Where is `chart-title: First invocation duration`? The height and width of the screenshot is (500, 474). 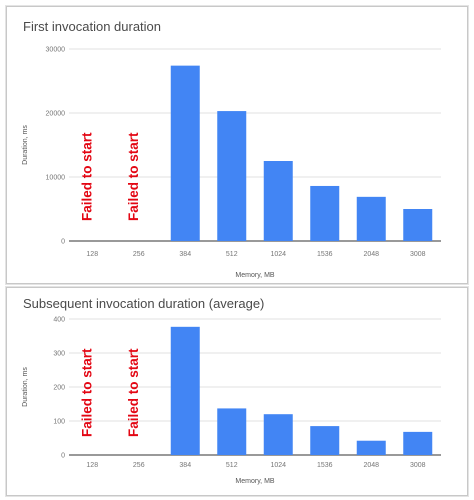 chart-title: First invocation duration is located at coordinates (92, 26).